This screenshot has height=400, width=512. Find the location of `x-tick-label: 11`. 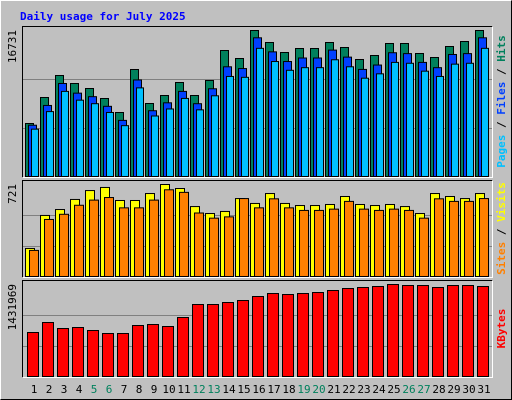

x-tick-label: 11 is located at coordinates (183, 389).